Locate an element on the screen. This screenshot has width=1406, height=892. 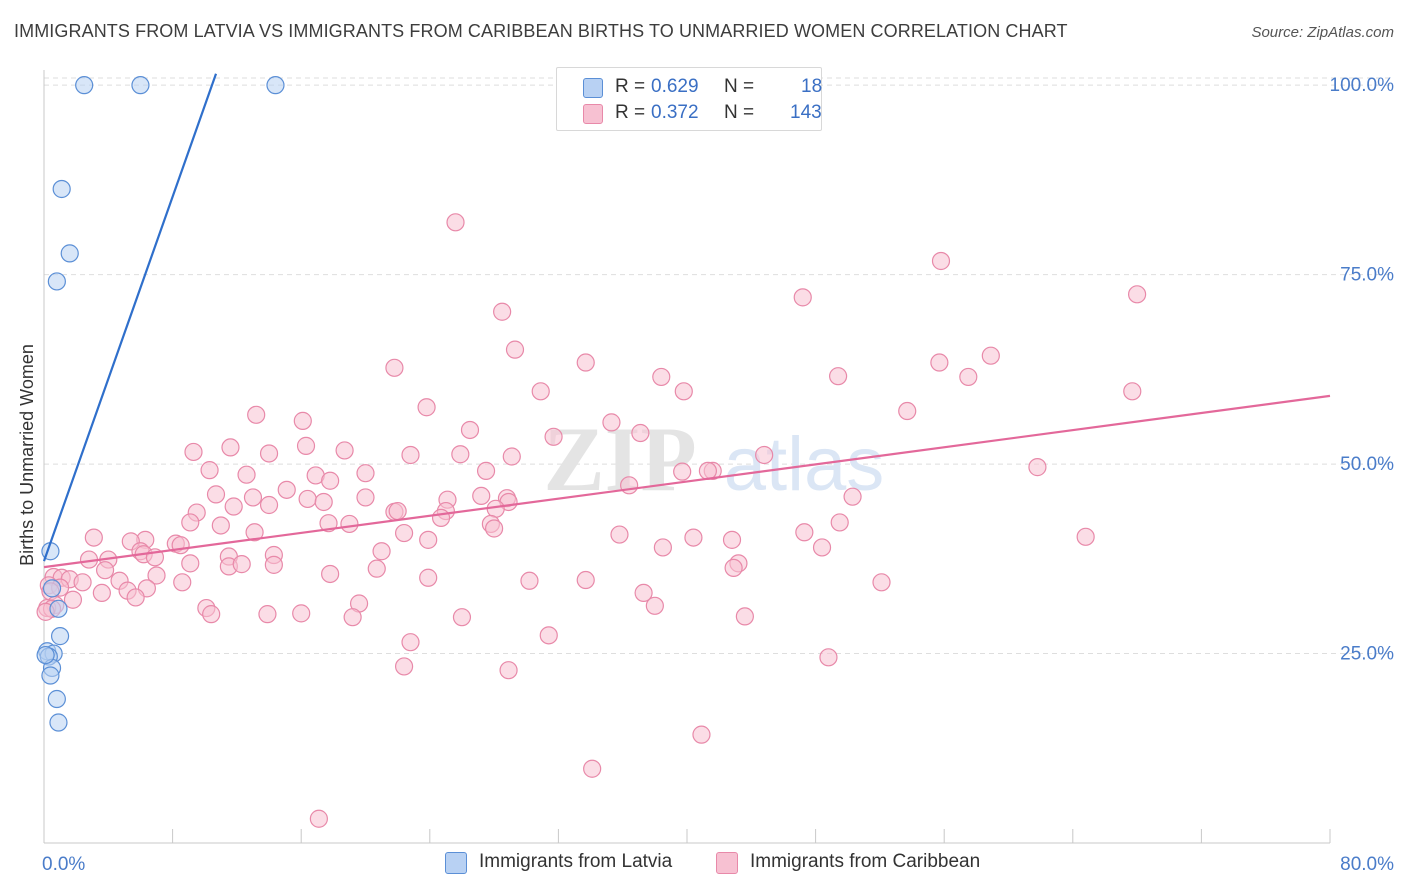
x-tick-label: 80.0% is located at coordinates (1367, 864).